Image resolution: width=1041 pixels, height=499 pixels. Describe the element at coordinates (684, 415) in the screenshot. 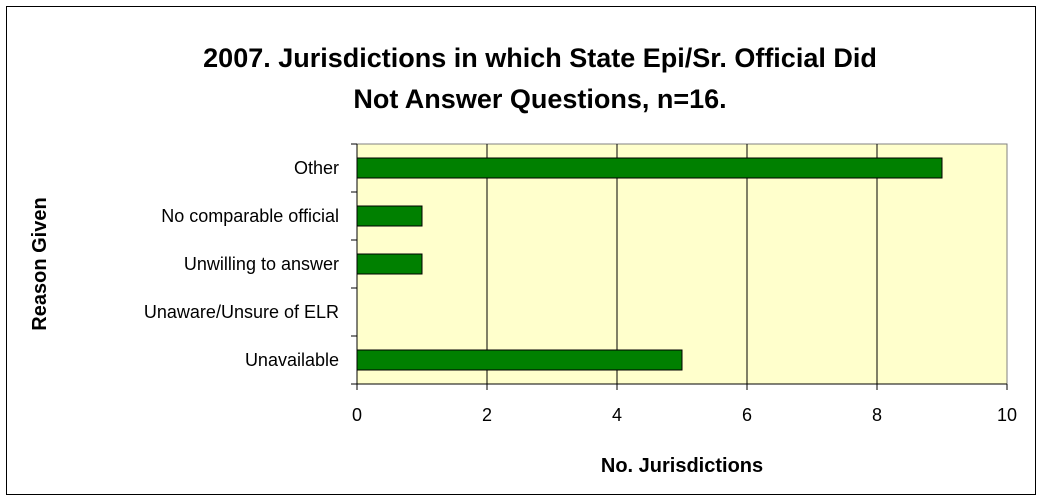

I see `x-tick-labels: 0 2 4 6 8 10` at that location.